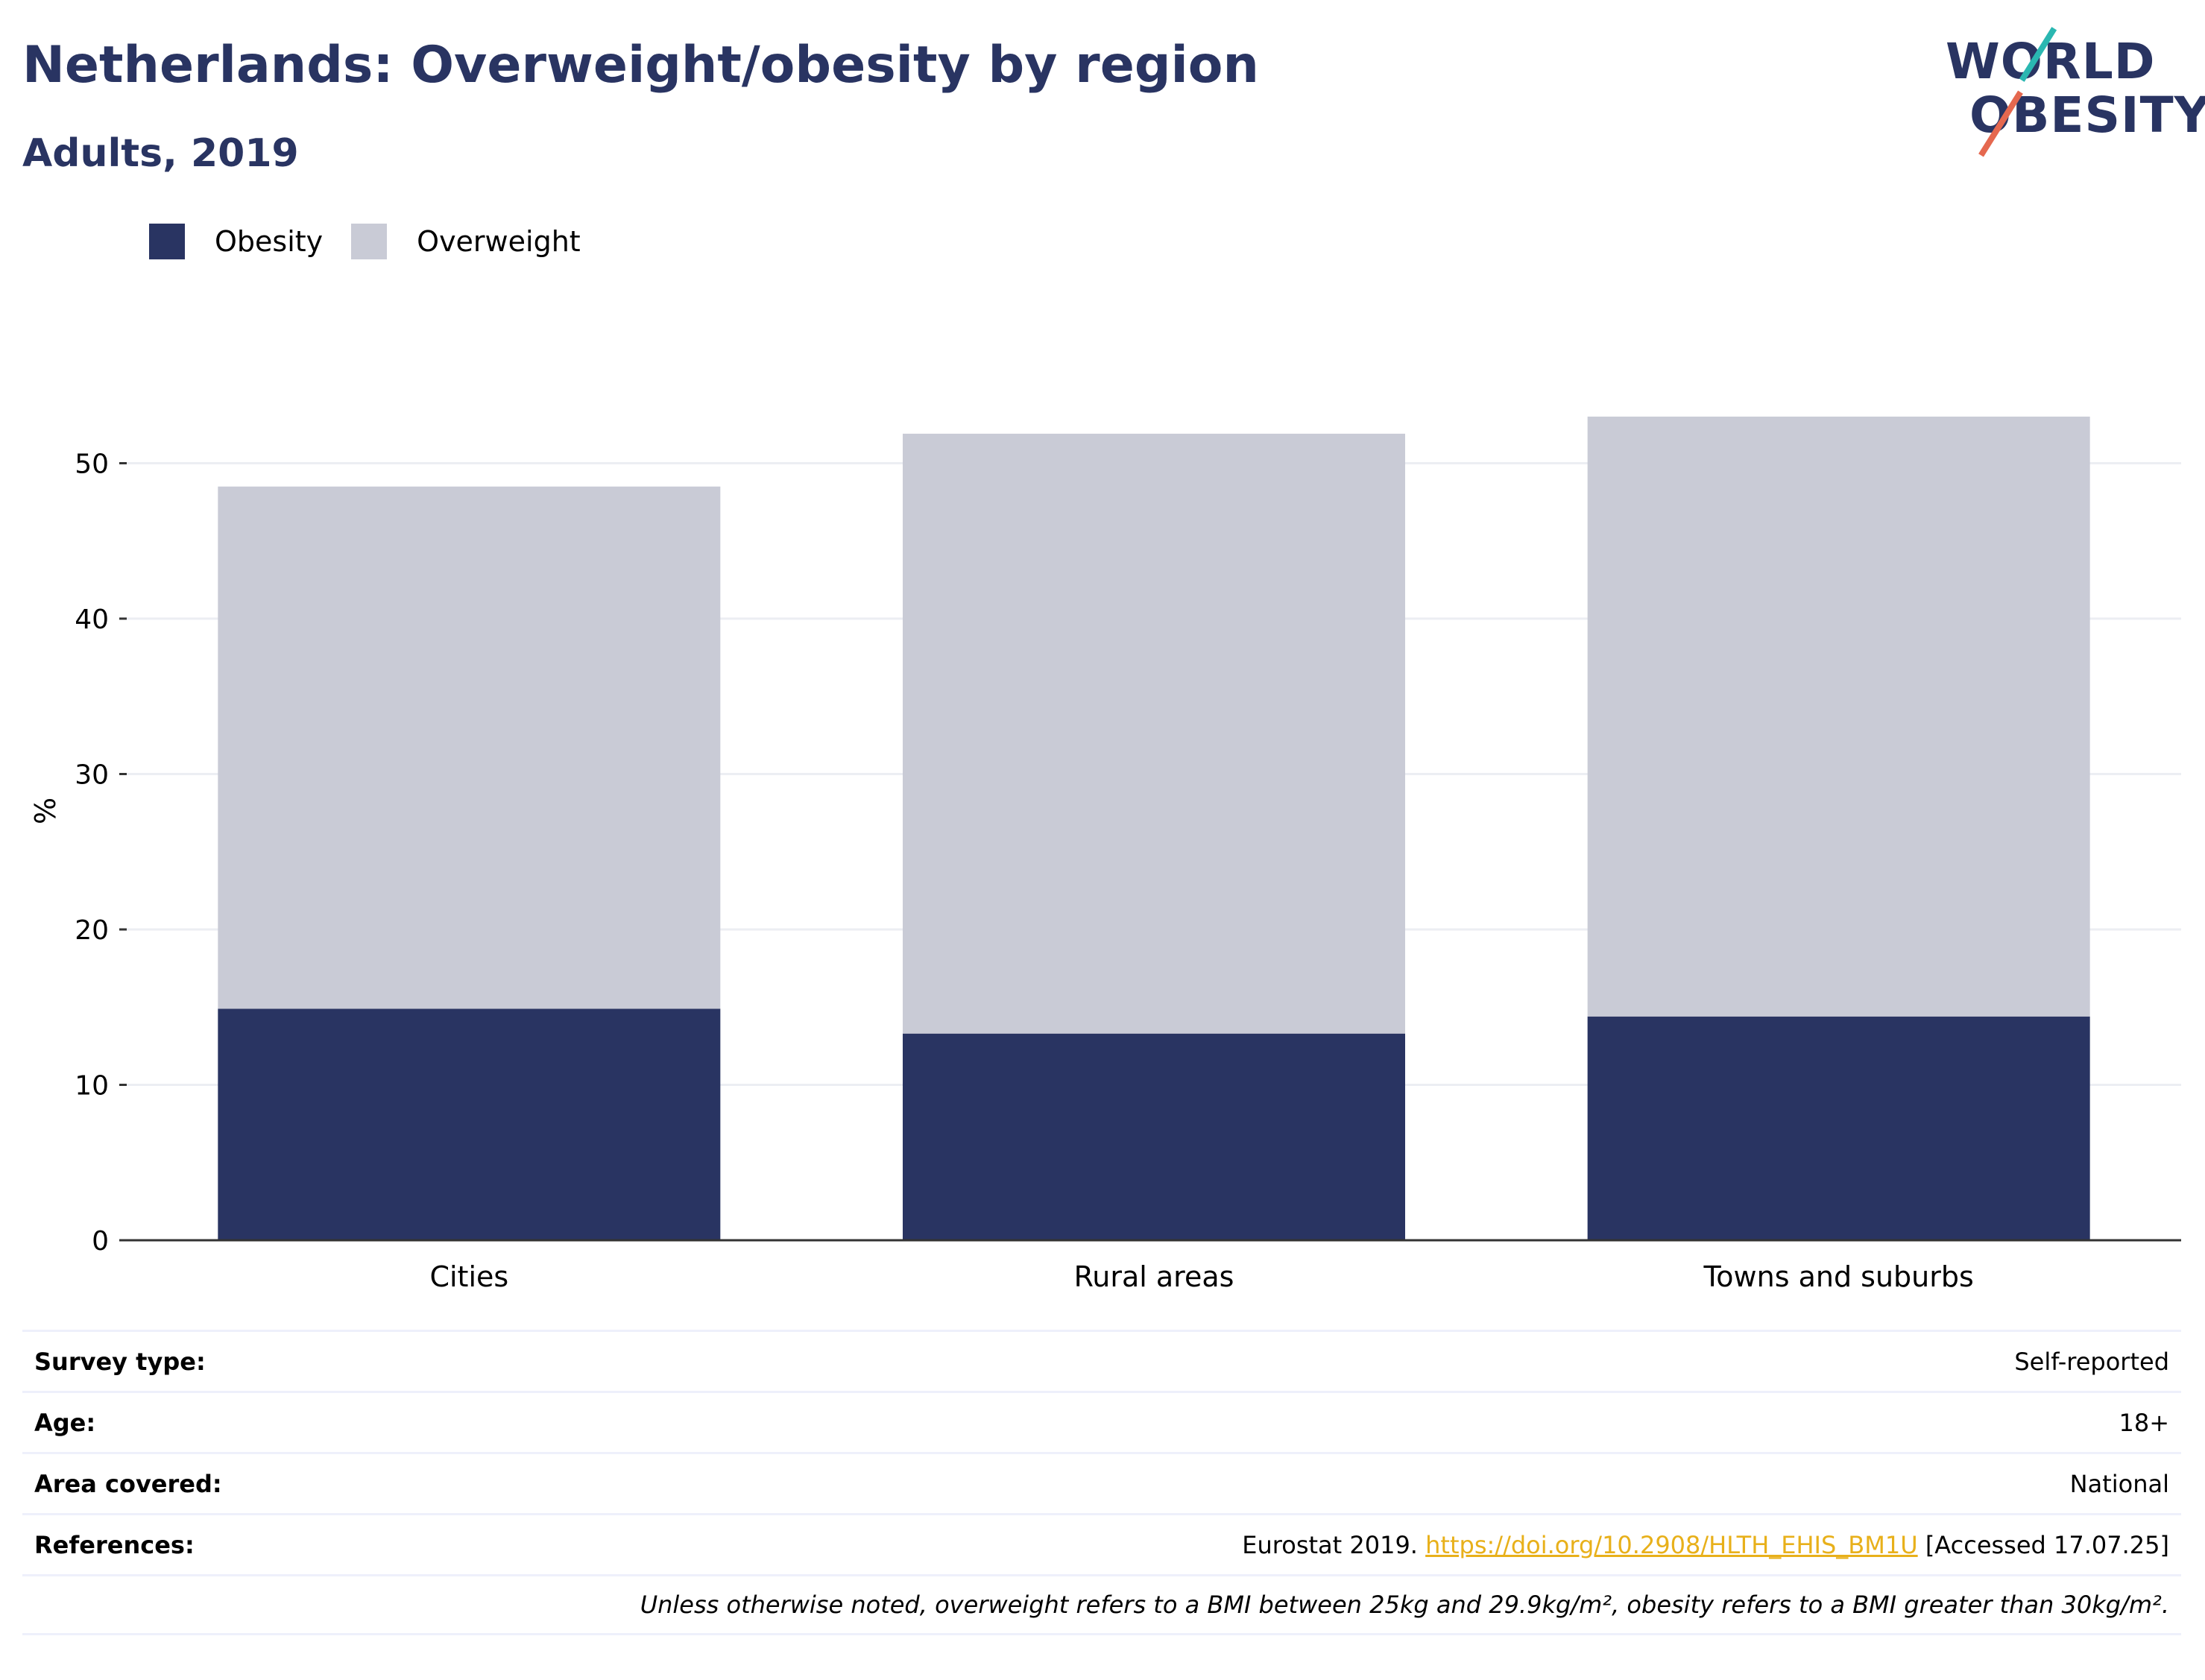  I want to click on y-tick-label-20: 20, so click(92, 930).